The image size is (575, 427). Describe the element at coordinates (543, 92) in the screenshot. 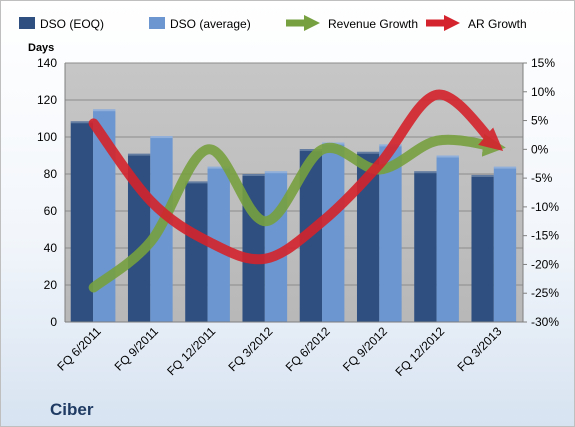

I see `y2-tick-label: 10%` at that location.